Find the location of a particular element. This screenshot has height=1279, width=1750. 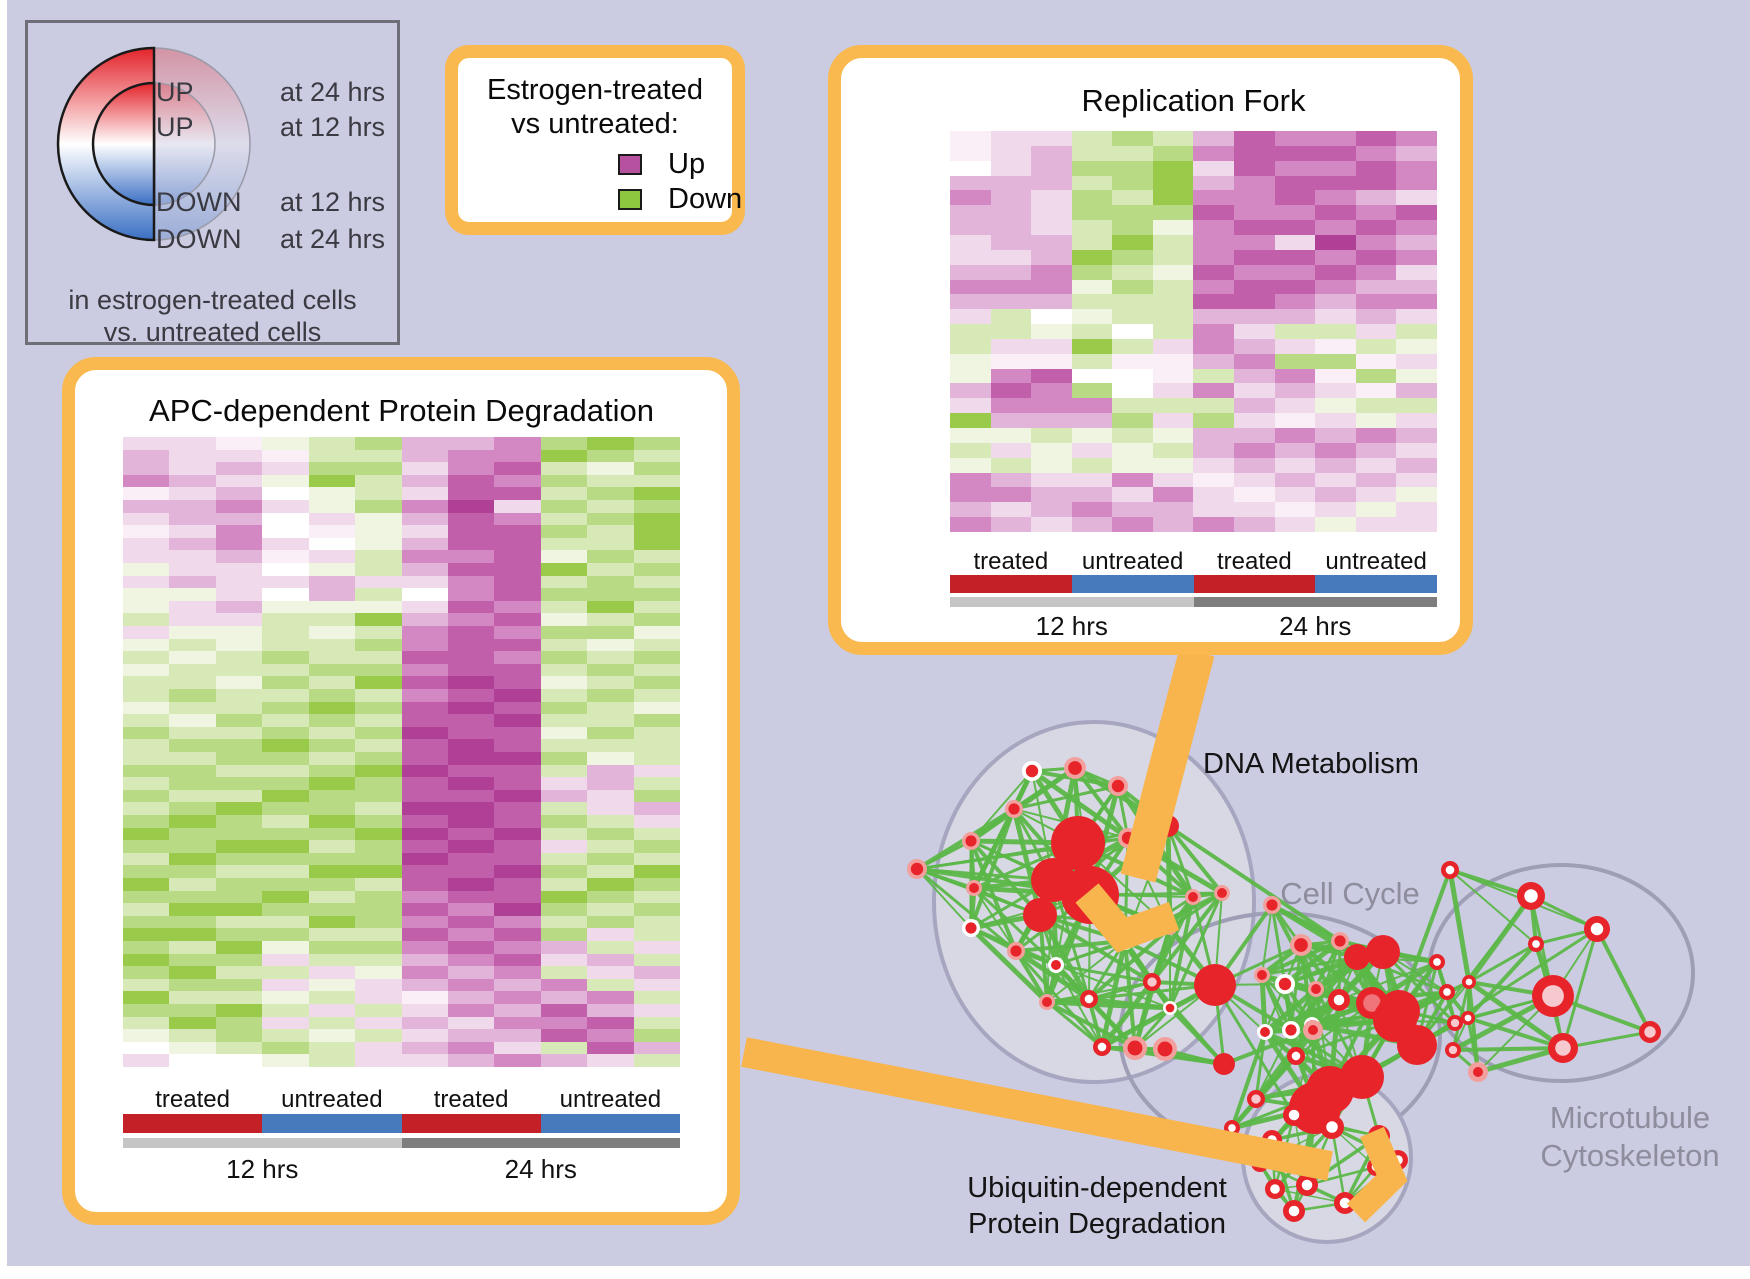

replication-fork-arrow-icon-head is located at coordinates (1127, 918).